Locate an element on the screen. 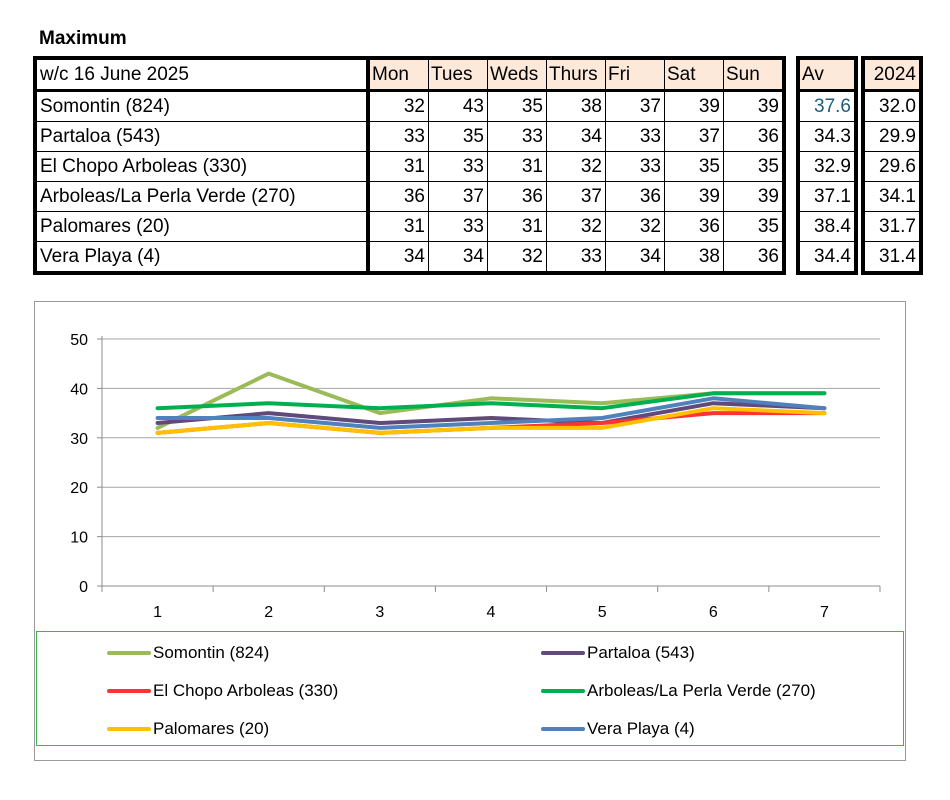 The width and height of the screenshot is (950, 800). temp-cell: 43 is located at coordinates (458, 106).